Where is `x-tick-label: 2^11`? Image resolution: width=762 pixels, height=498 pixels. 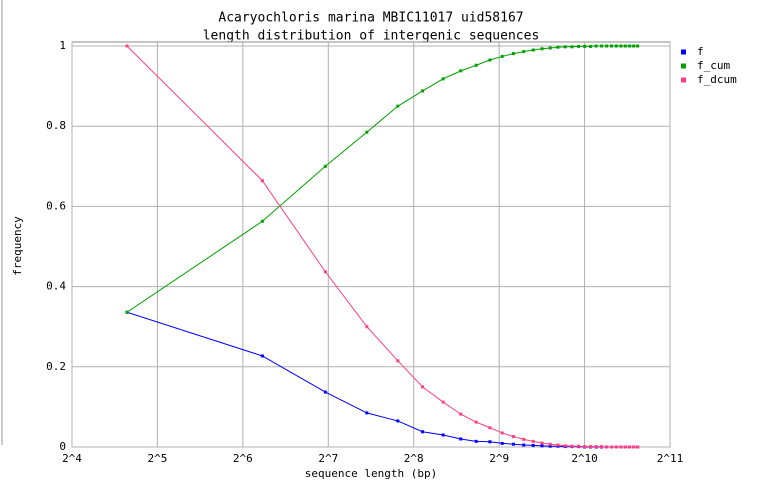
x-tick-label: 2^11 is located at coordinates (670, 458).